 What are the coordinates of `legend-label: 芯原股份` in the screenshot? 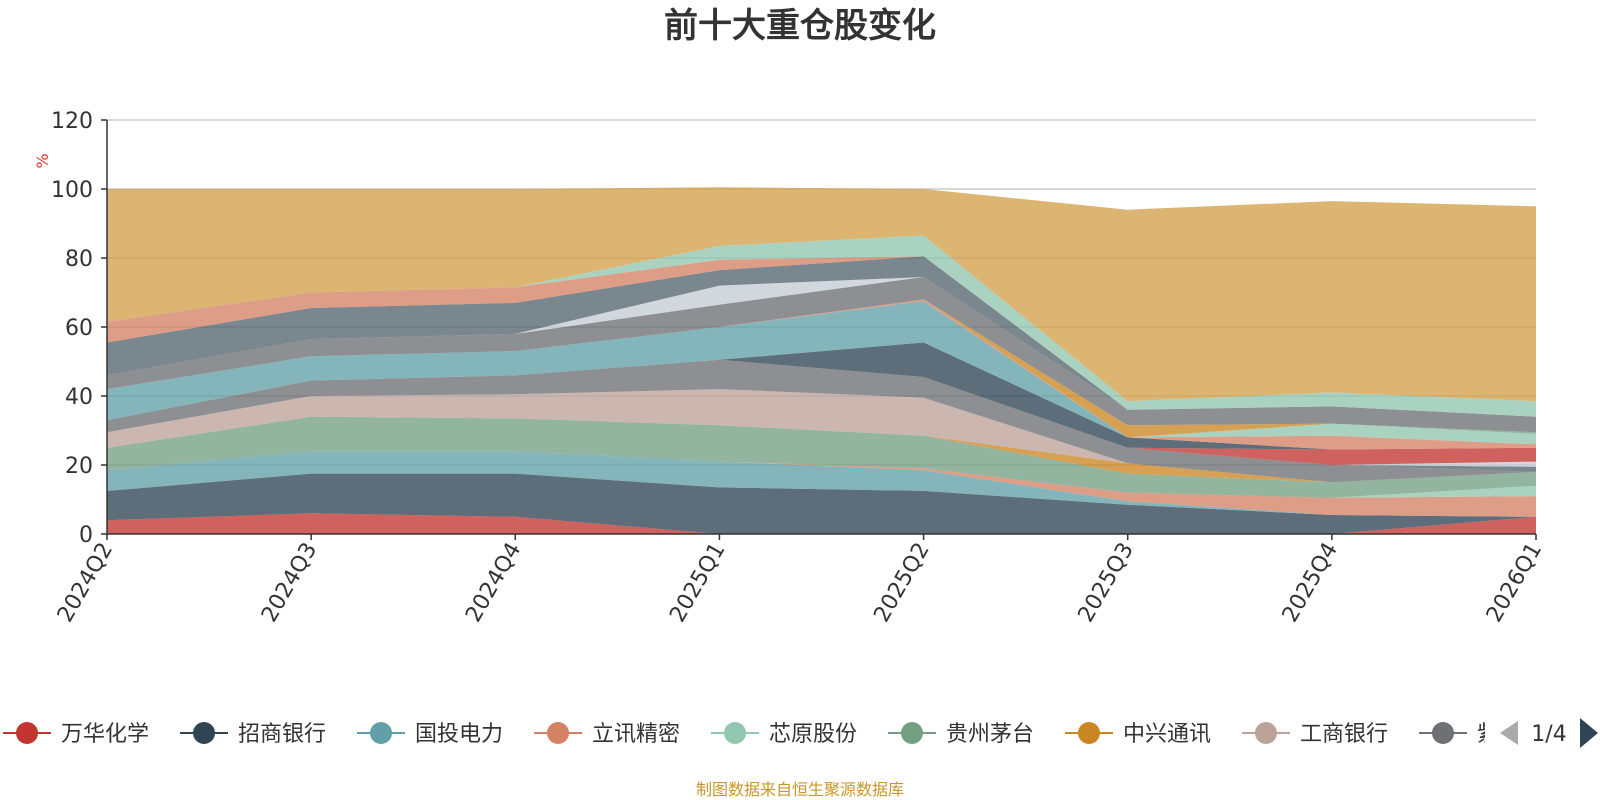 It's located at (813, 734).